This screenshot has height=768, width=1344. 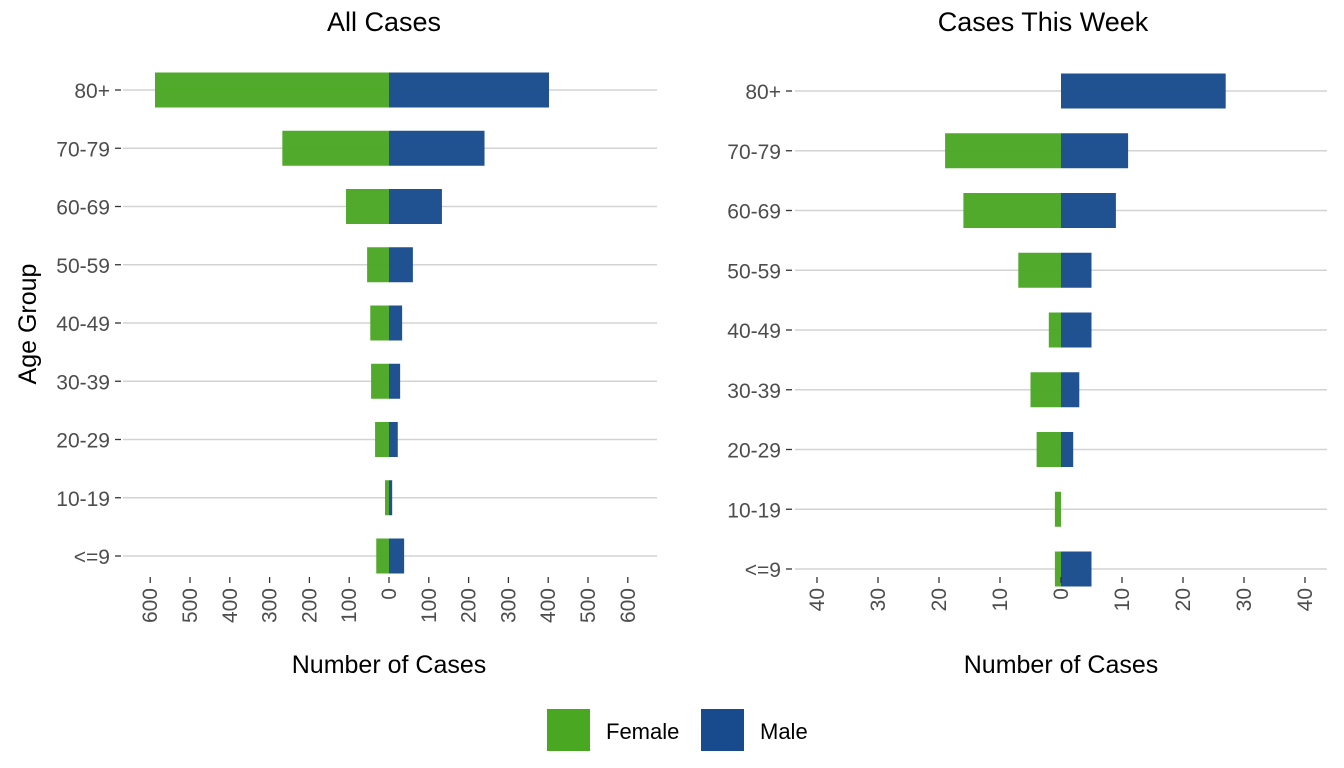 I want to click on legend-label-male: Male, so click(x=784, y=731).